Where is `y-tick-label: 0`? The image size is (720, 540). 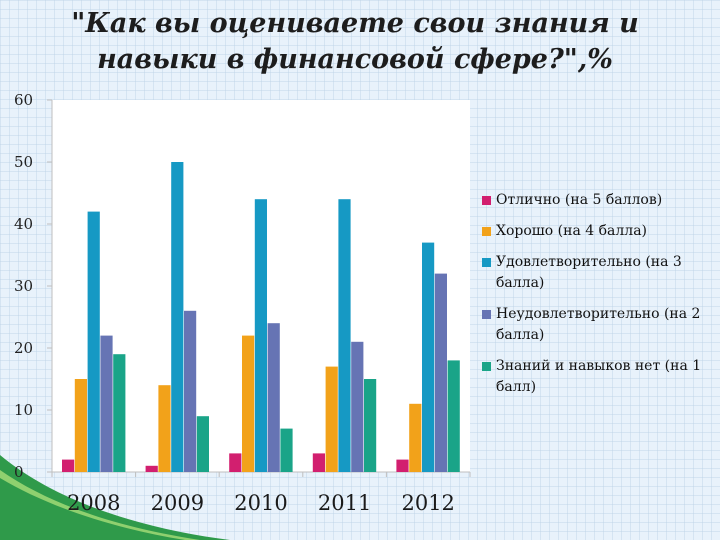 y-tick-label: 0 is located at coordinates (19, 472).